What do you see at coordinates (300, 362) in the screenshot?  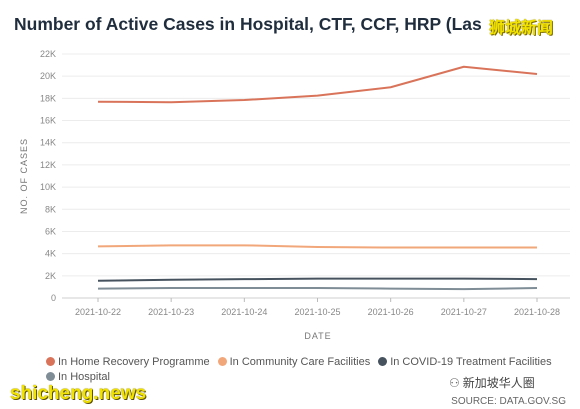 I see `legend-label: In Community Care Facilities` at bounding box center [300, 362].